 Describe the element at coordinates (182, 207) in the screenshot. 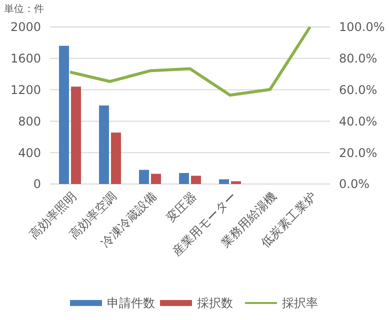

I see `x-tick-label: 変圧器` at that location.